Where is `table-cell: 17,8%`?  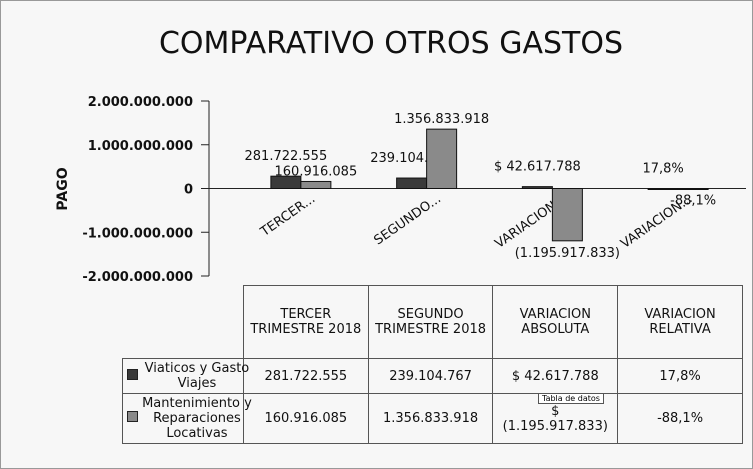 table-cell: 17,8% is located at coordinates (680, 376).